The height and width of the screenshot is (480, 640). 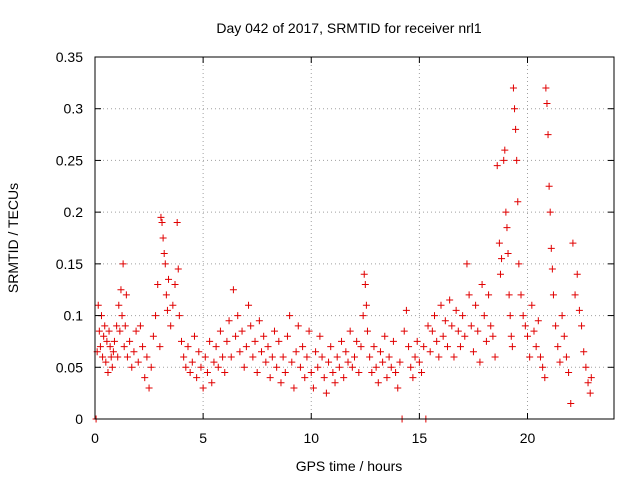 What do you see at coordinates (74, 109) in the screenshot?
I see `y-tick-label: 0.3` at bounding box center [74, 109].